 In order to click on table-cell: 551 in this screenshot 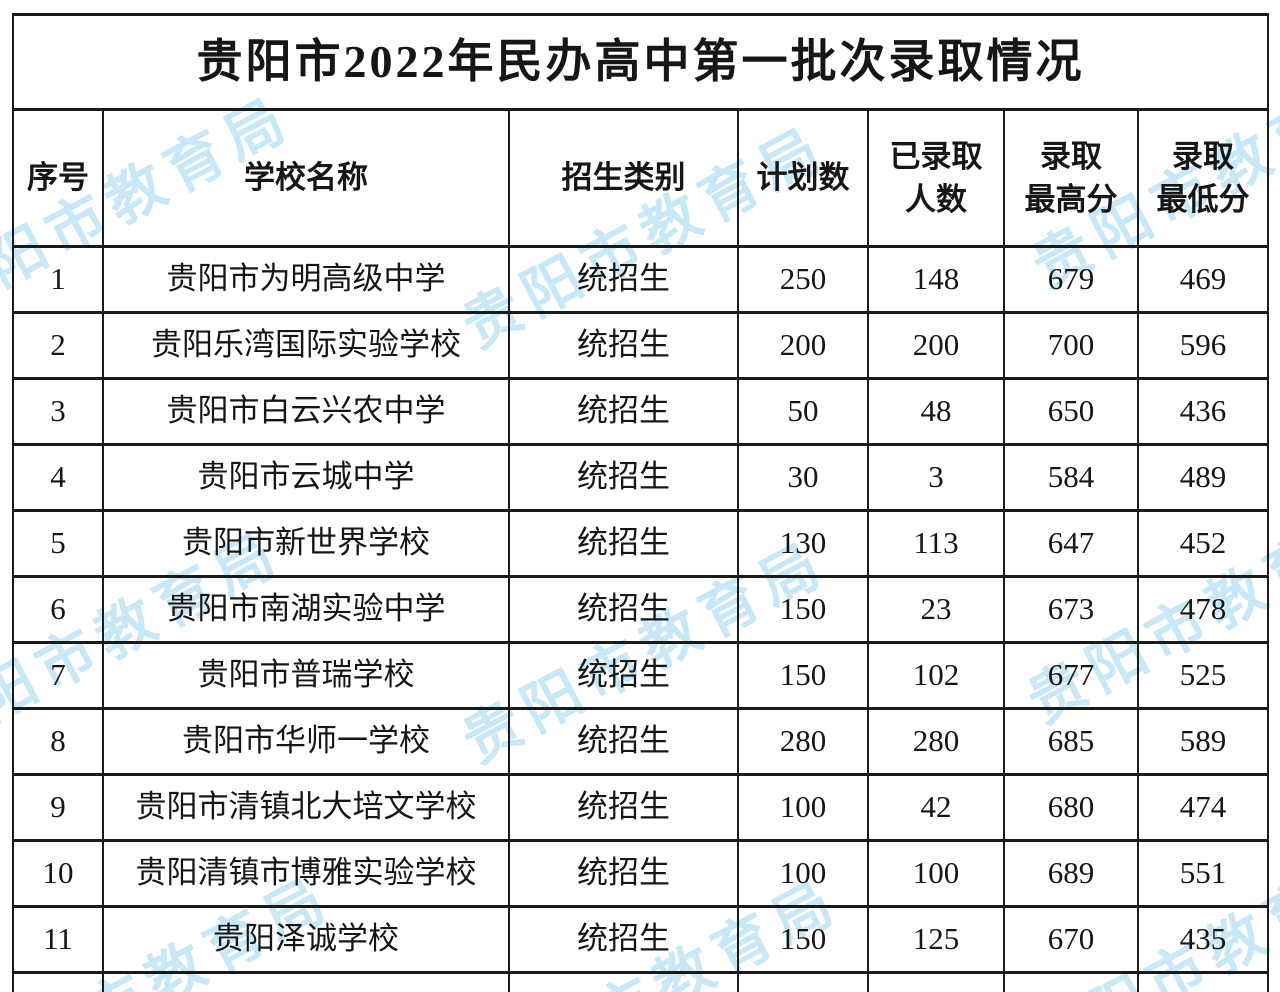, I will do `click(1203, 873)`.